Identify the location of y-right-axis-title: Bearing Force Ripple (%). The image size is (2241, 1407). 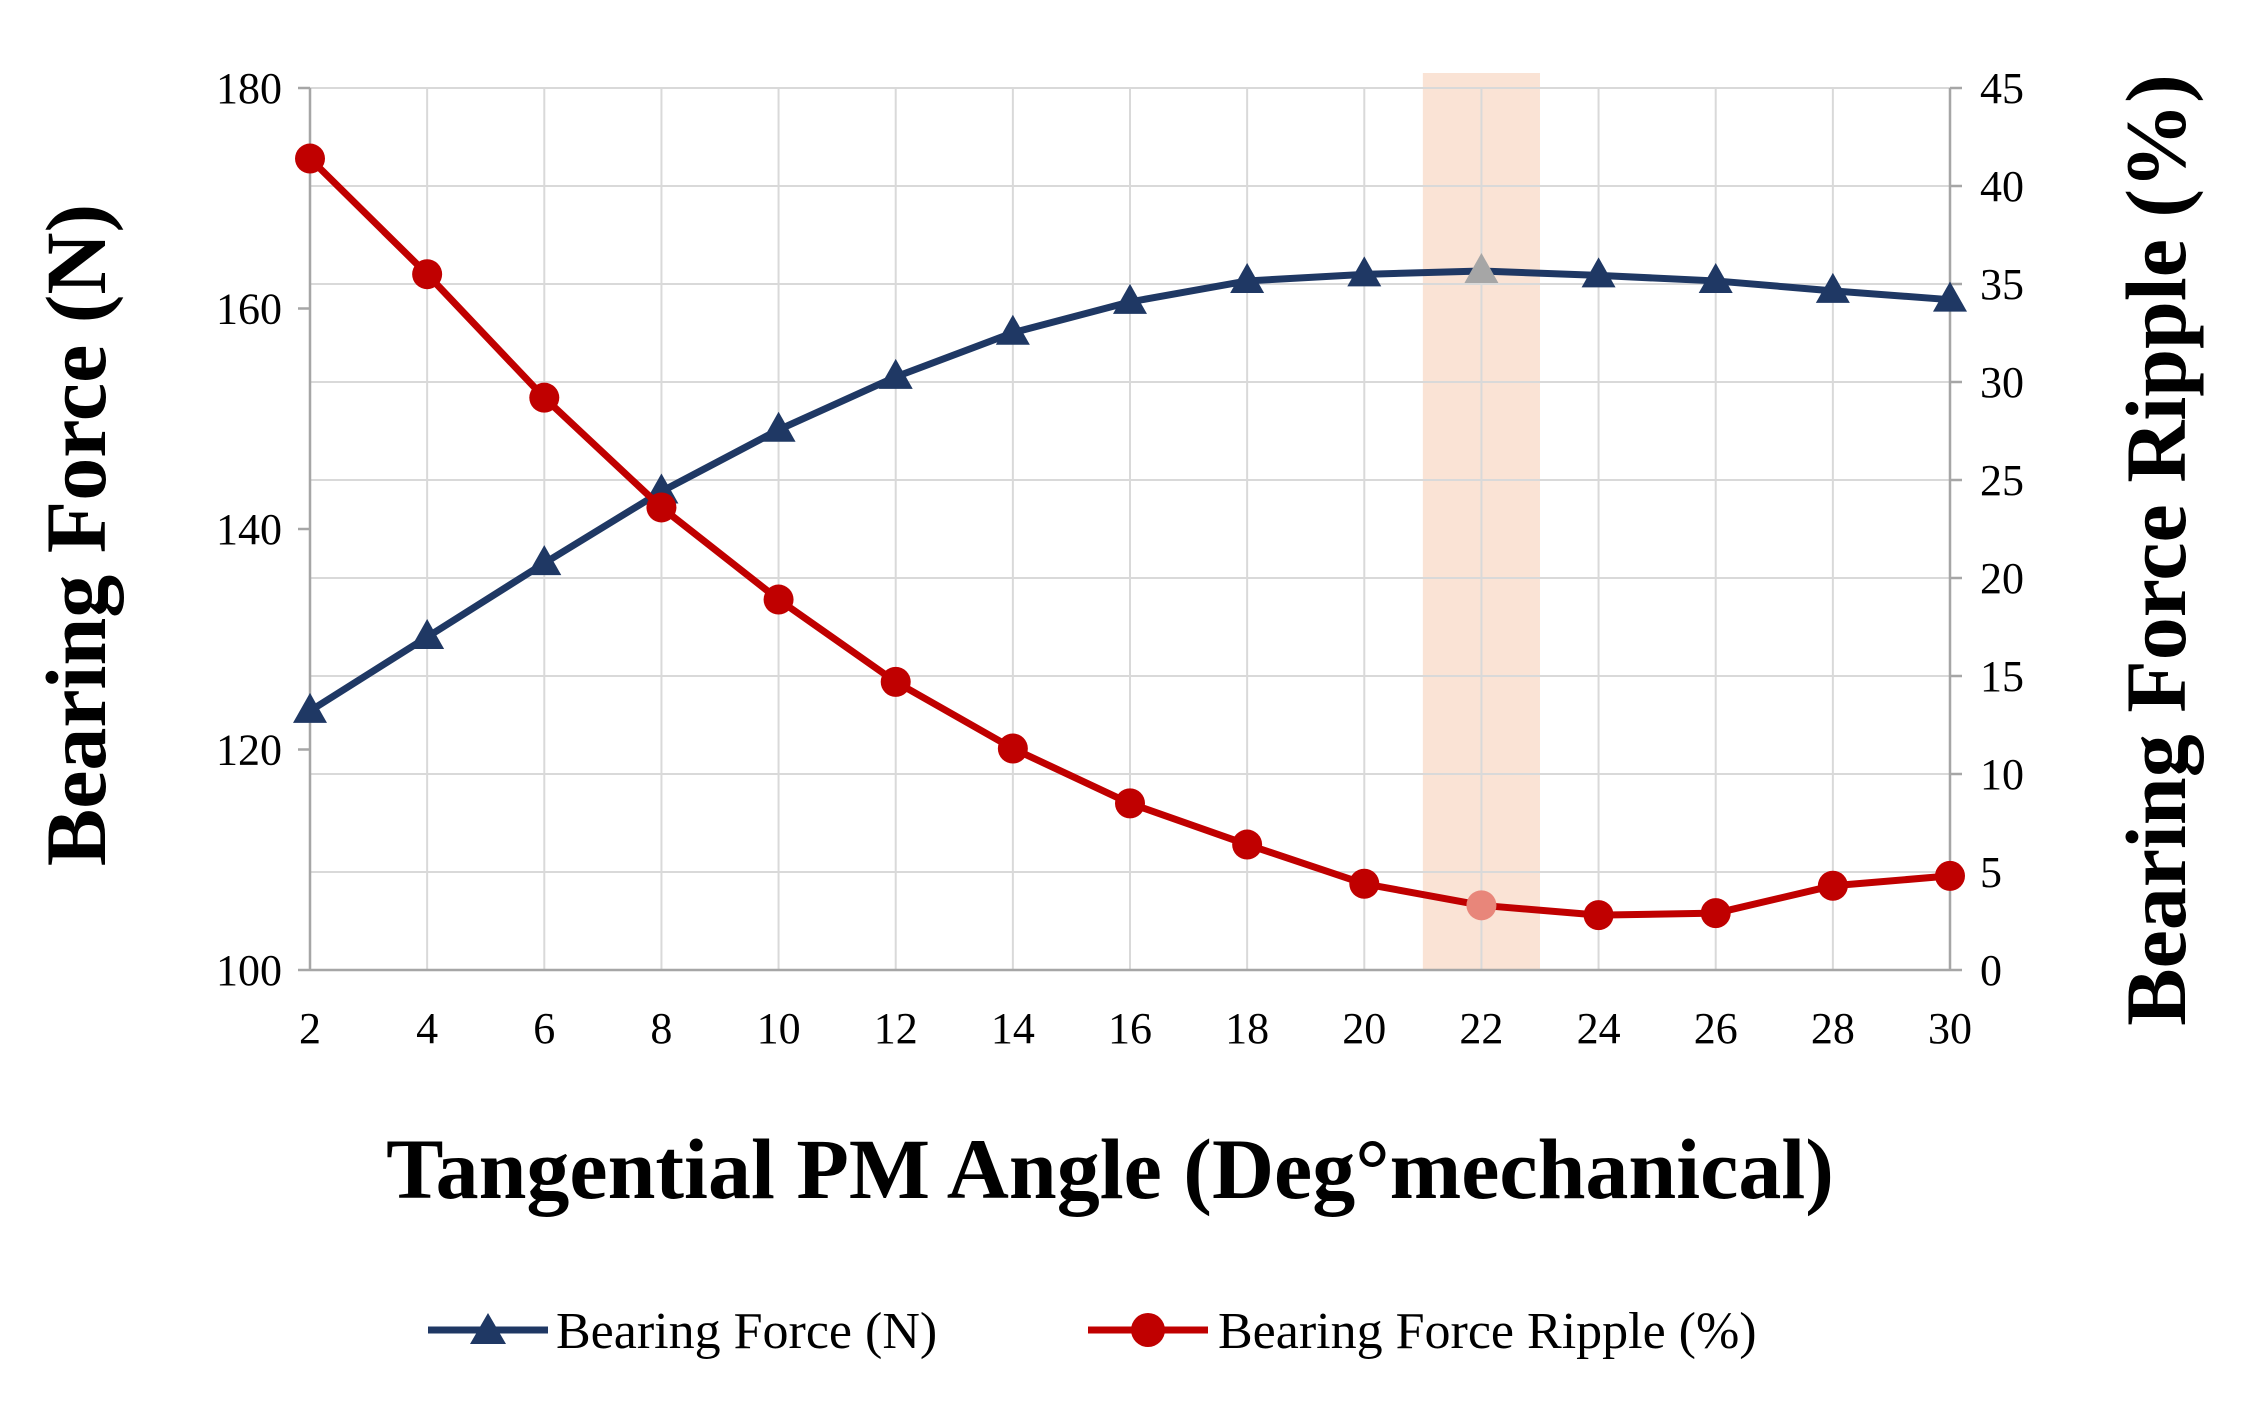
(2156, 549).